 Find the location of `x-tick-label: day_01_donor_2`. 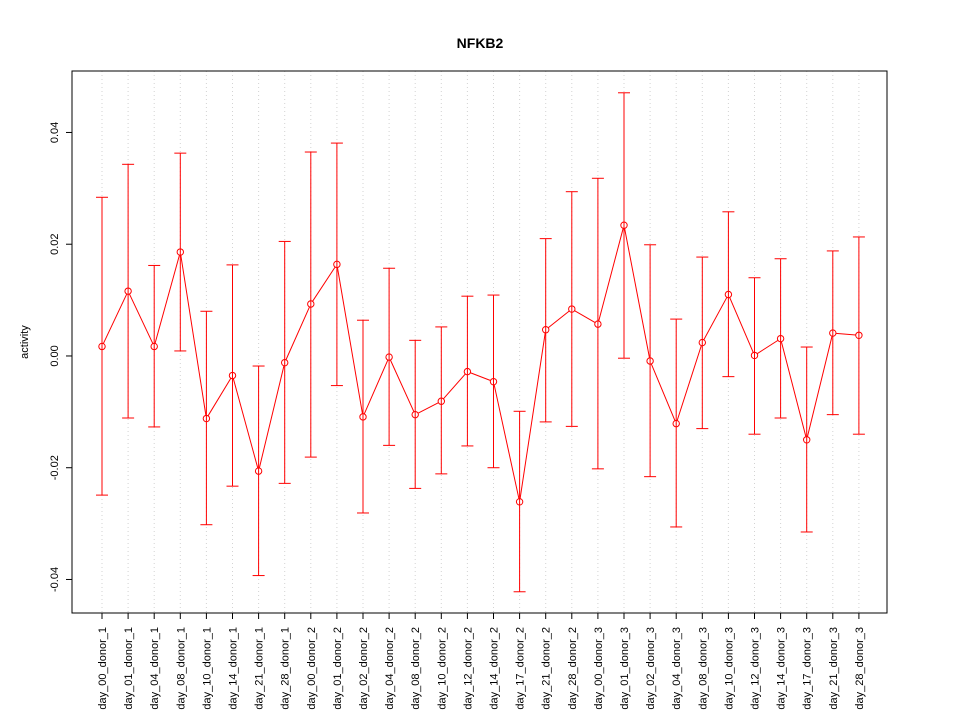

x-tick-label: day_01_donor_2 is located at coordinates (338, 668).